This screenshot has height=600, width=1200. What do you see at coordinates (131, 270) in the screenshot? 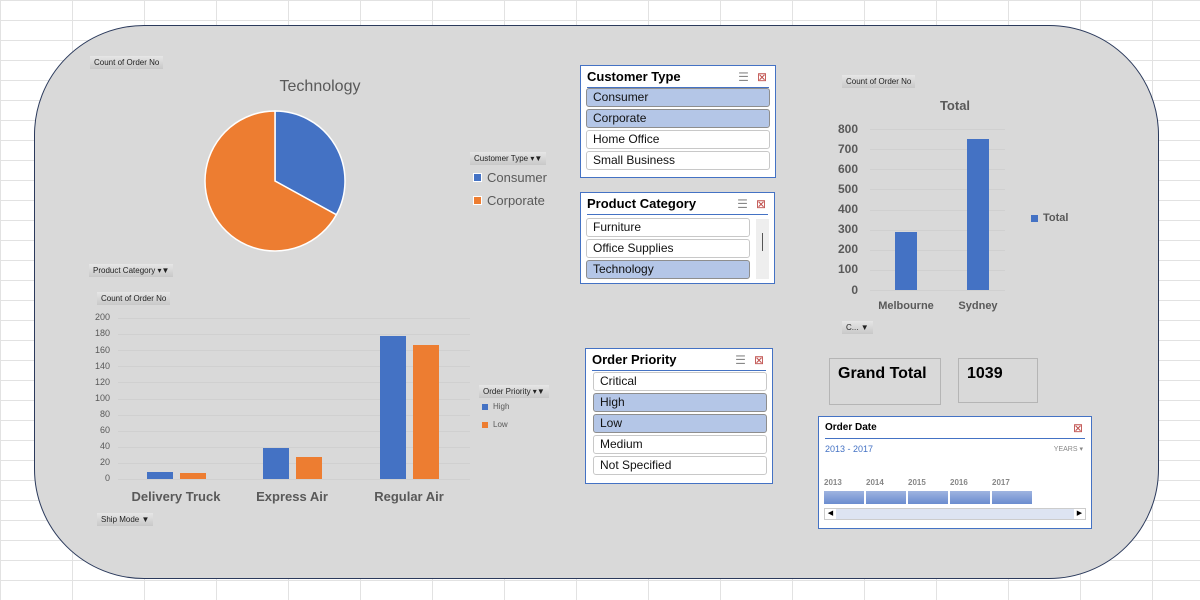
I see `product-category-filter-button: Product Category ▾▼` at bounding box center [131, 270].